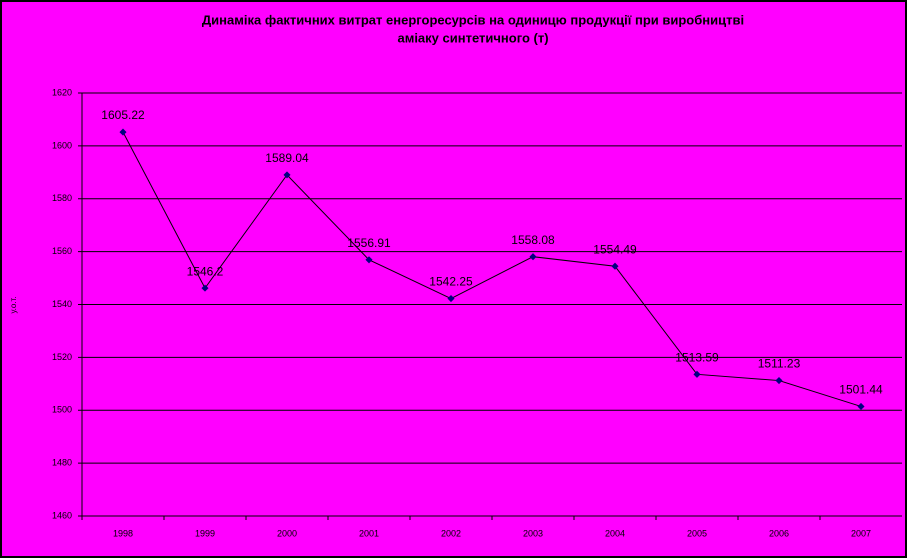 Image resolution: width=907 pixels, height=558 pixels. Describe the element at coordinates (123, 115) in the screenshot. I see `data-label: 1605.22` at that location.